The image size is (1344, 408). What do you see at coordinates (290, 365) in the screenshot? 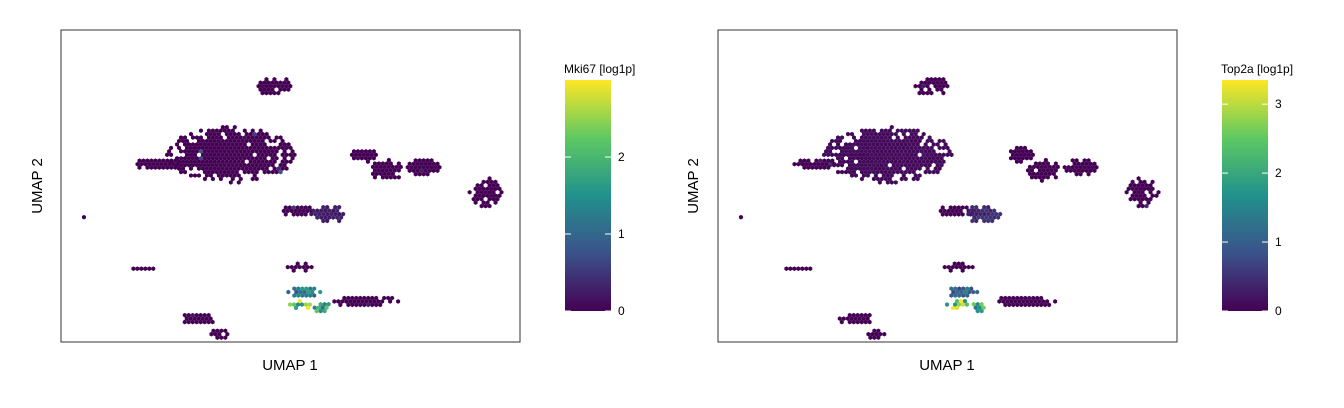
I see `x-axis-label: UMAP 1` at bounding box center [290, 365].